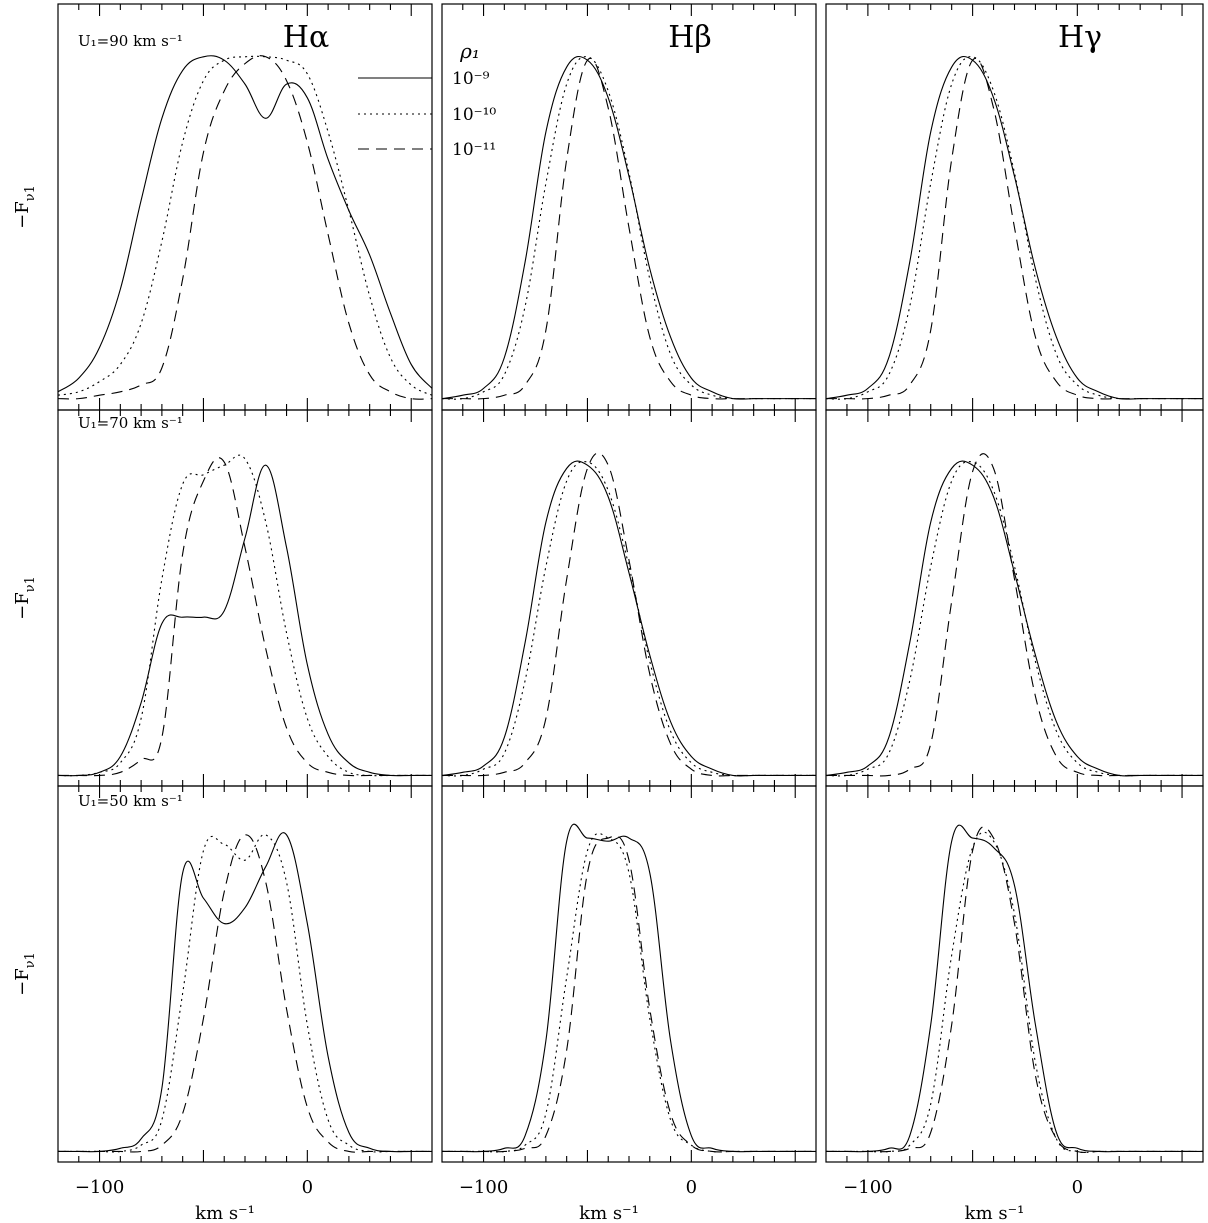 The image size is (1208, 1223). What do you see at coordinates (1080, 37) in the screenshot?
I see `column-title: Hγ` at bounding box center [1080, 37].